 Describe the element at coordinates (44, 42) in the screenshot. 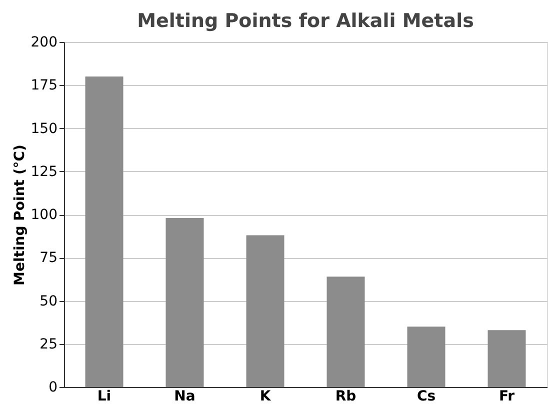

I see `y-tick-label: 200` at that location.